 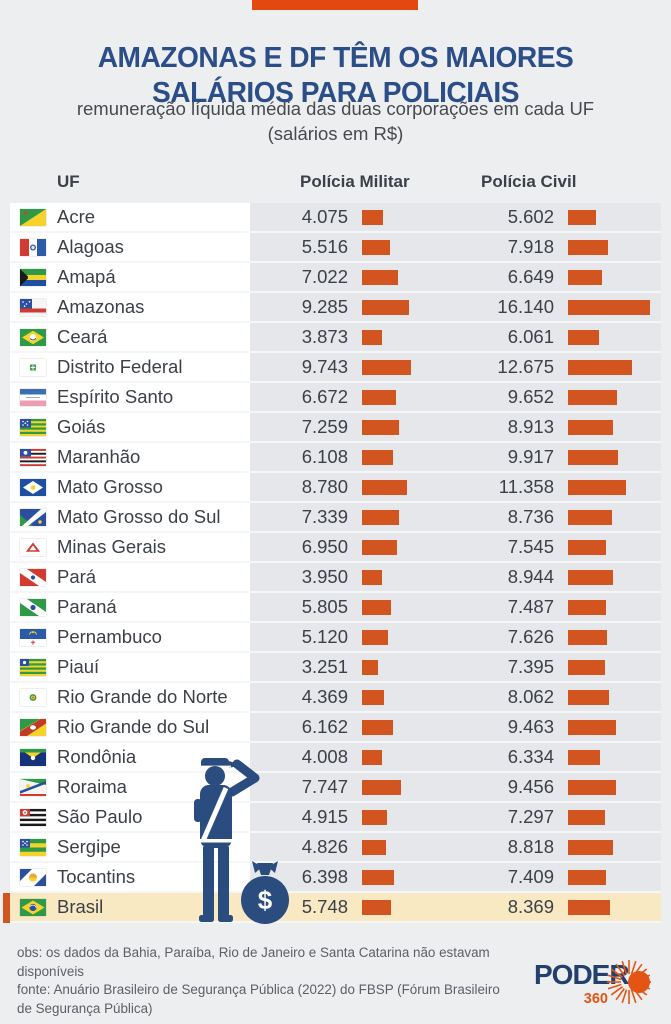 I want to click on uf-cell: Amazonas, so click(x=130, y=307).